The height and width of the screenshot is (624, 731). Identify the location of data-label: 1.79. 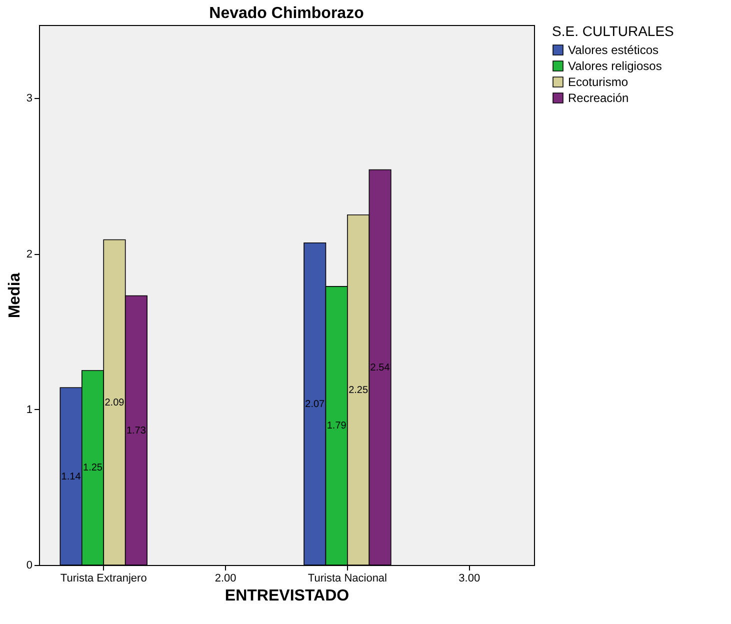
(336, 426).